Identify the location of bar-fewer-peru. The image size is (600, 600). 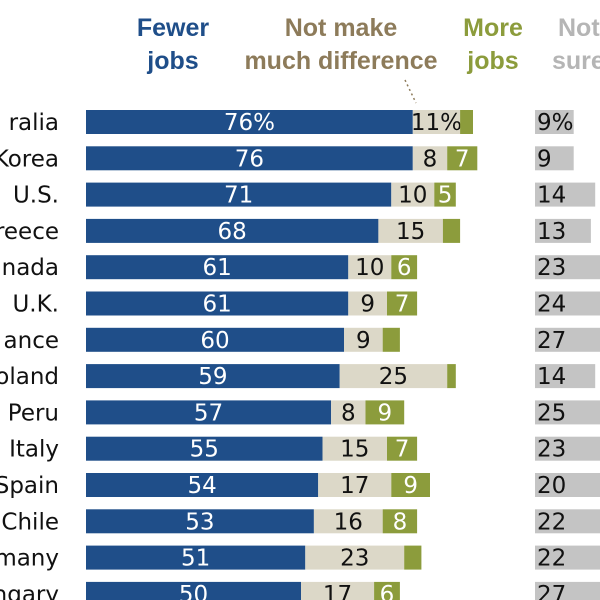
(209, 412).